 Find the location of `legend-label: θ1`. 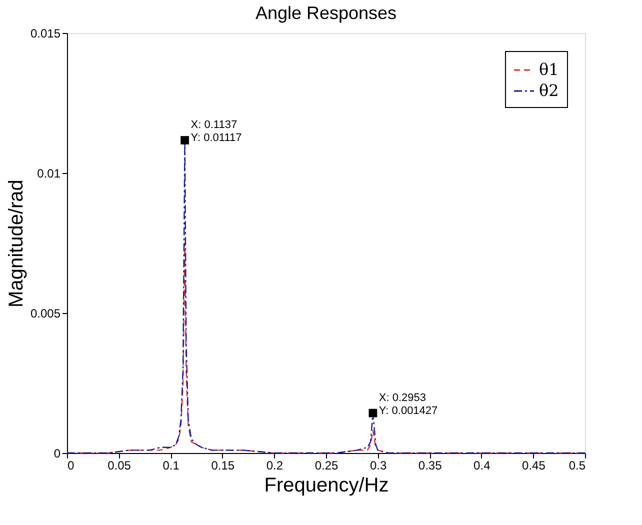

legend-label: θ1 is located at coordinates (549, 69).